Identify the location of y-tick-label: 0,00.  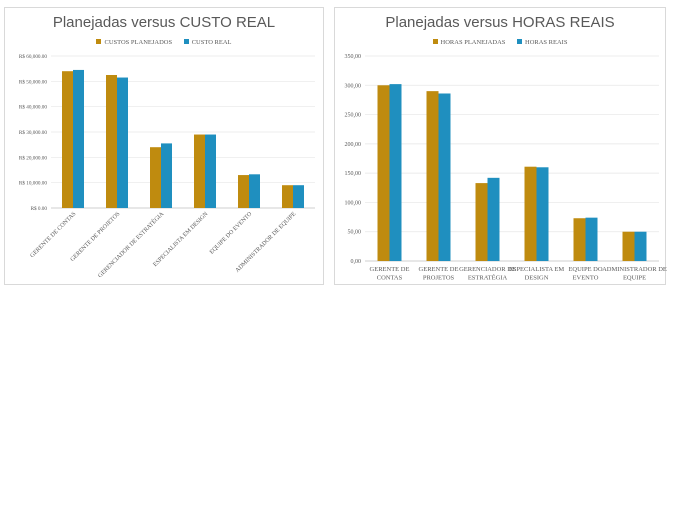
(356, 262).